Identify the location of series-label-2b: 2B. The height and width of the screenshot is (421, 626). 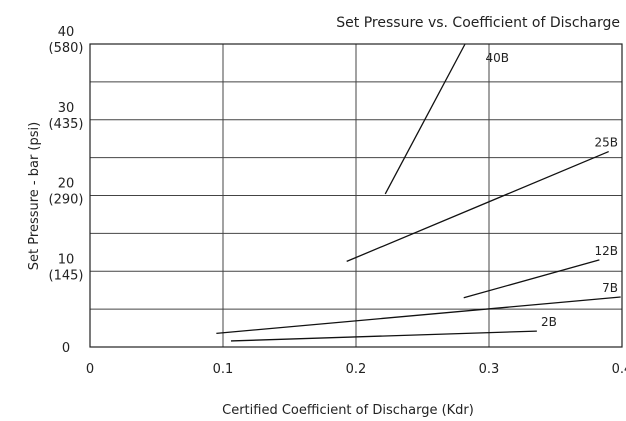
(549, 322).